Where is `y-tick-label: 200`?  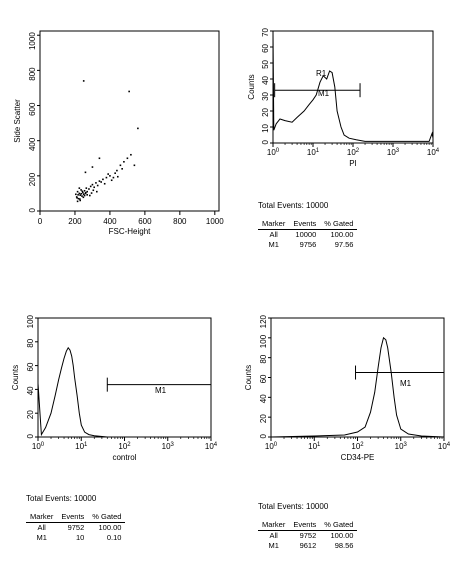 y-tick-label: 200 is located at coordinates (32, 179).